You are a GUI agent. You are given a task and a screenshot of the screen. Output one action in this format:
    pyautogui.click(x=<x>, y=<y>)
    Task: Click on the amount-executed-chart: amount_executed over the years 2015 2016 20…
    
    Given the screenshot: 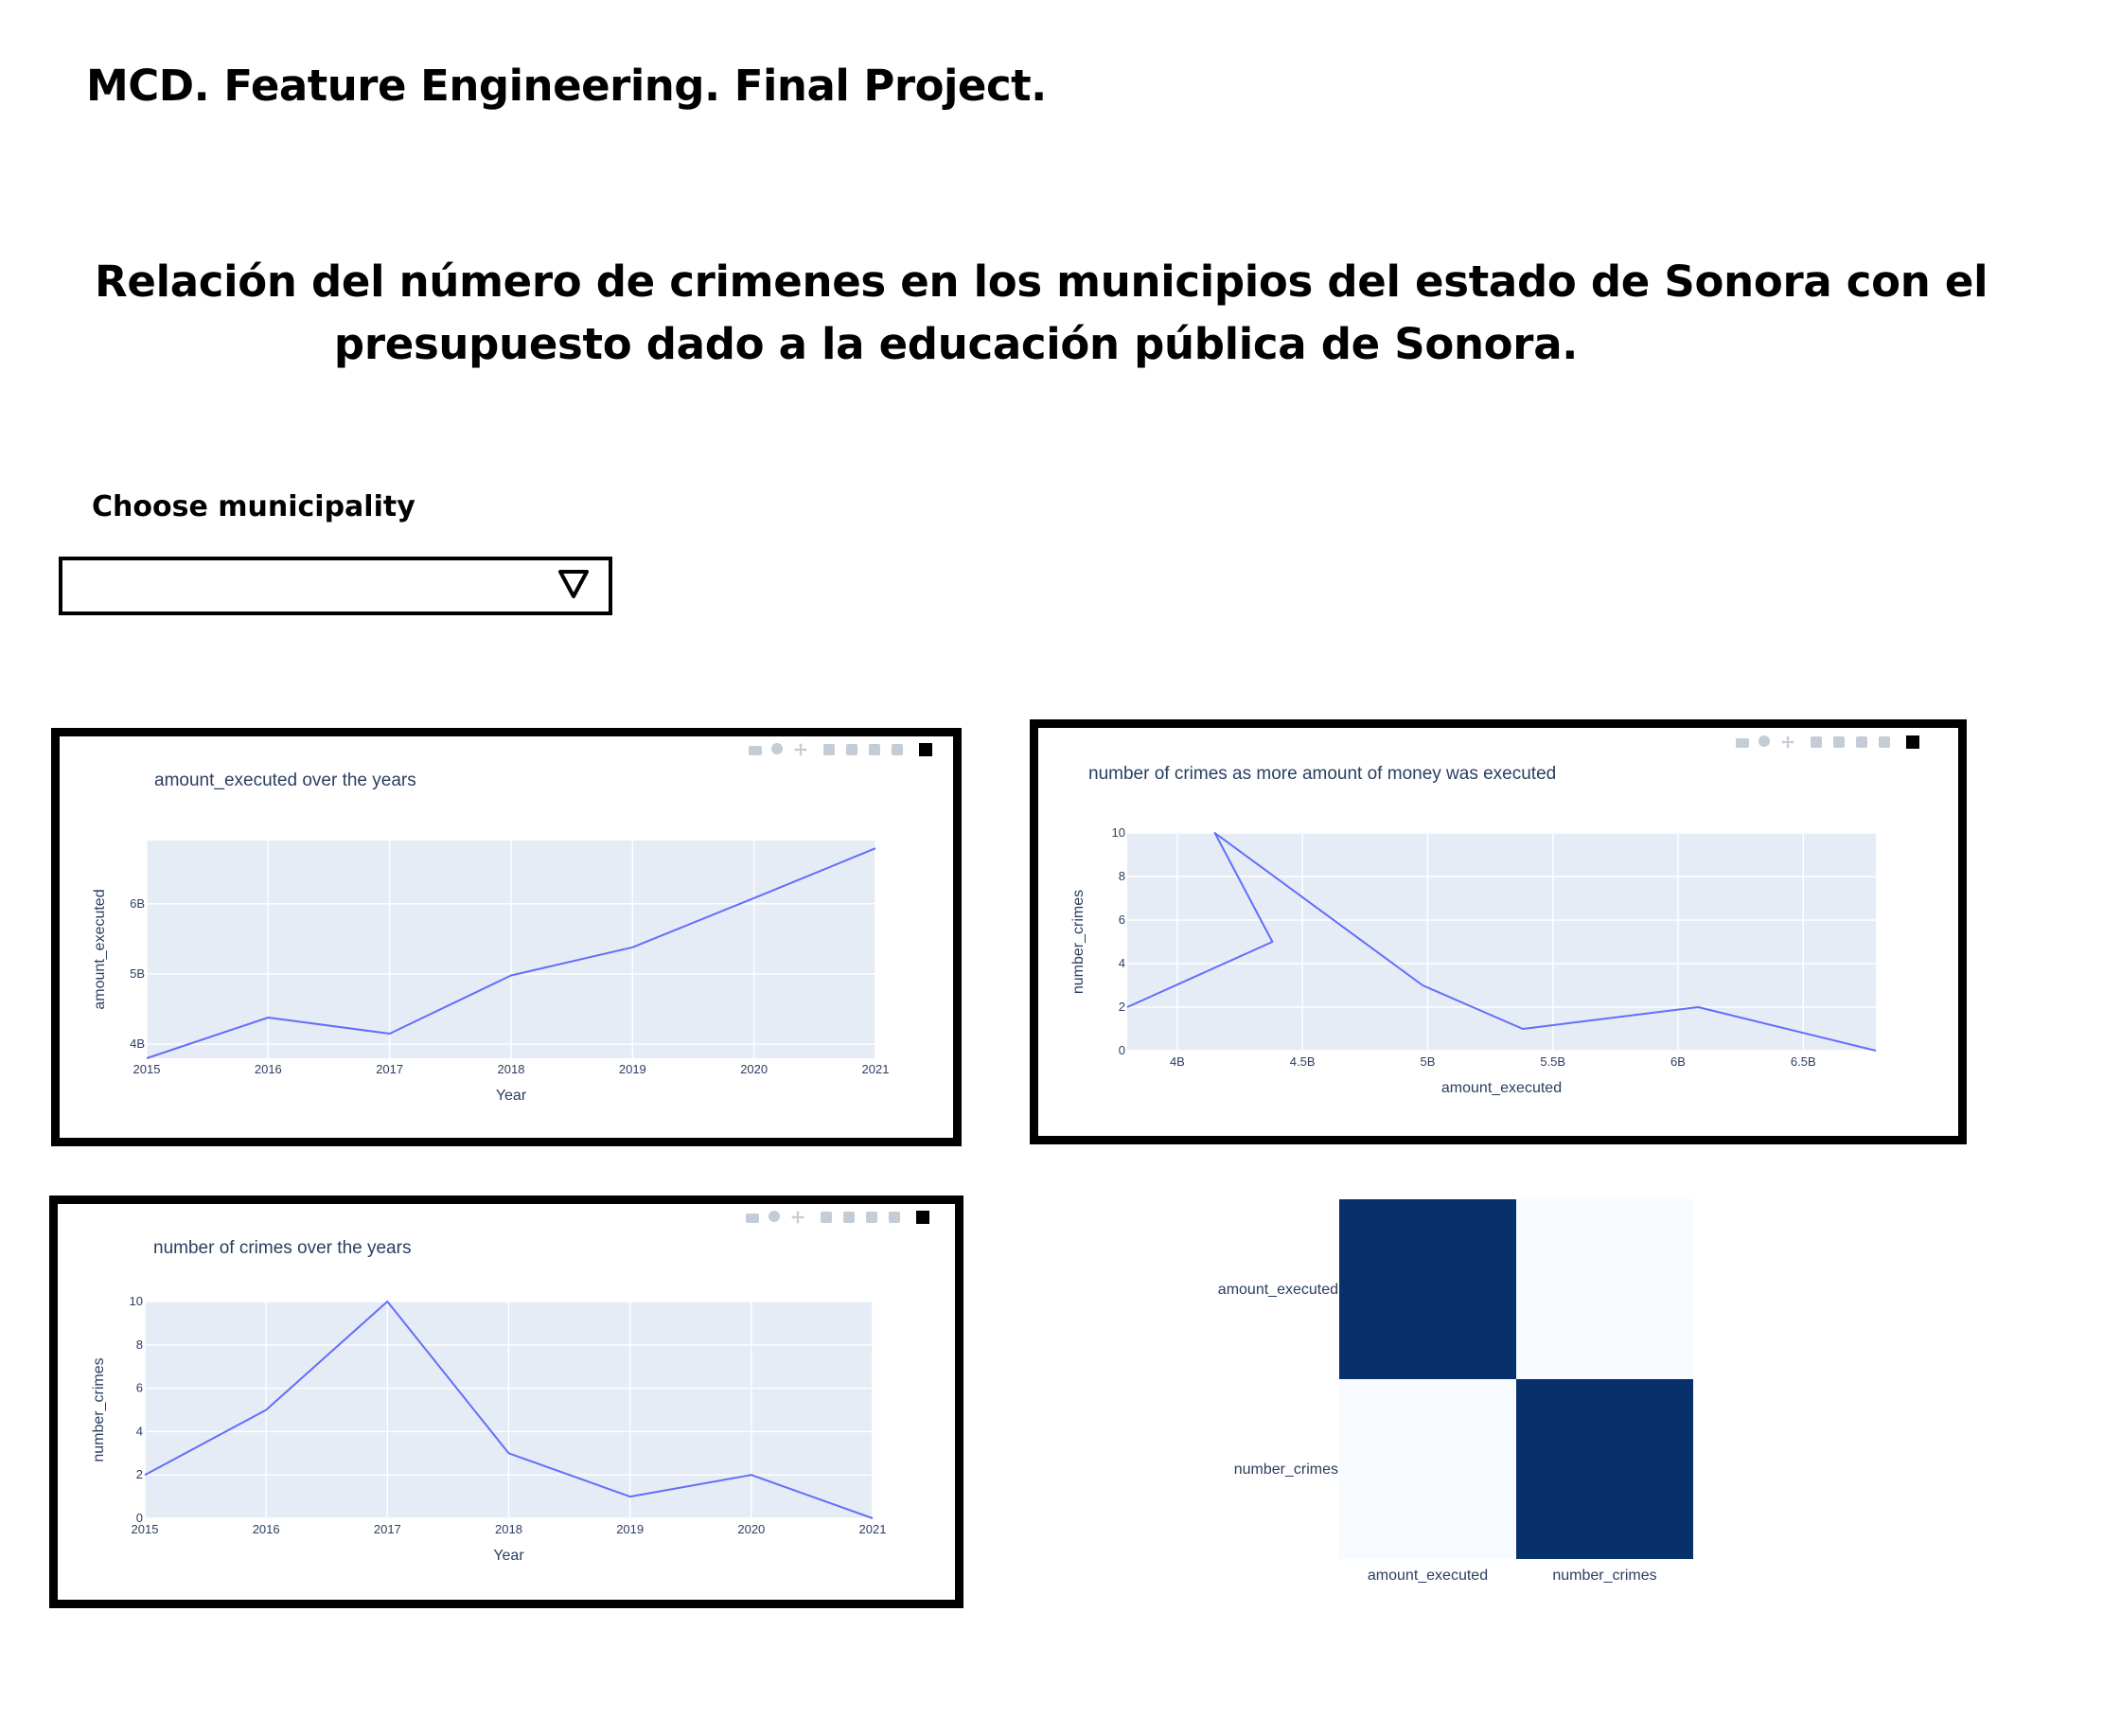 What is the action you would take?
    pyautogui.click(x=506, y=937)
    